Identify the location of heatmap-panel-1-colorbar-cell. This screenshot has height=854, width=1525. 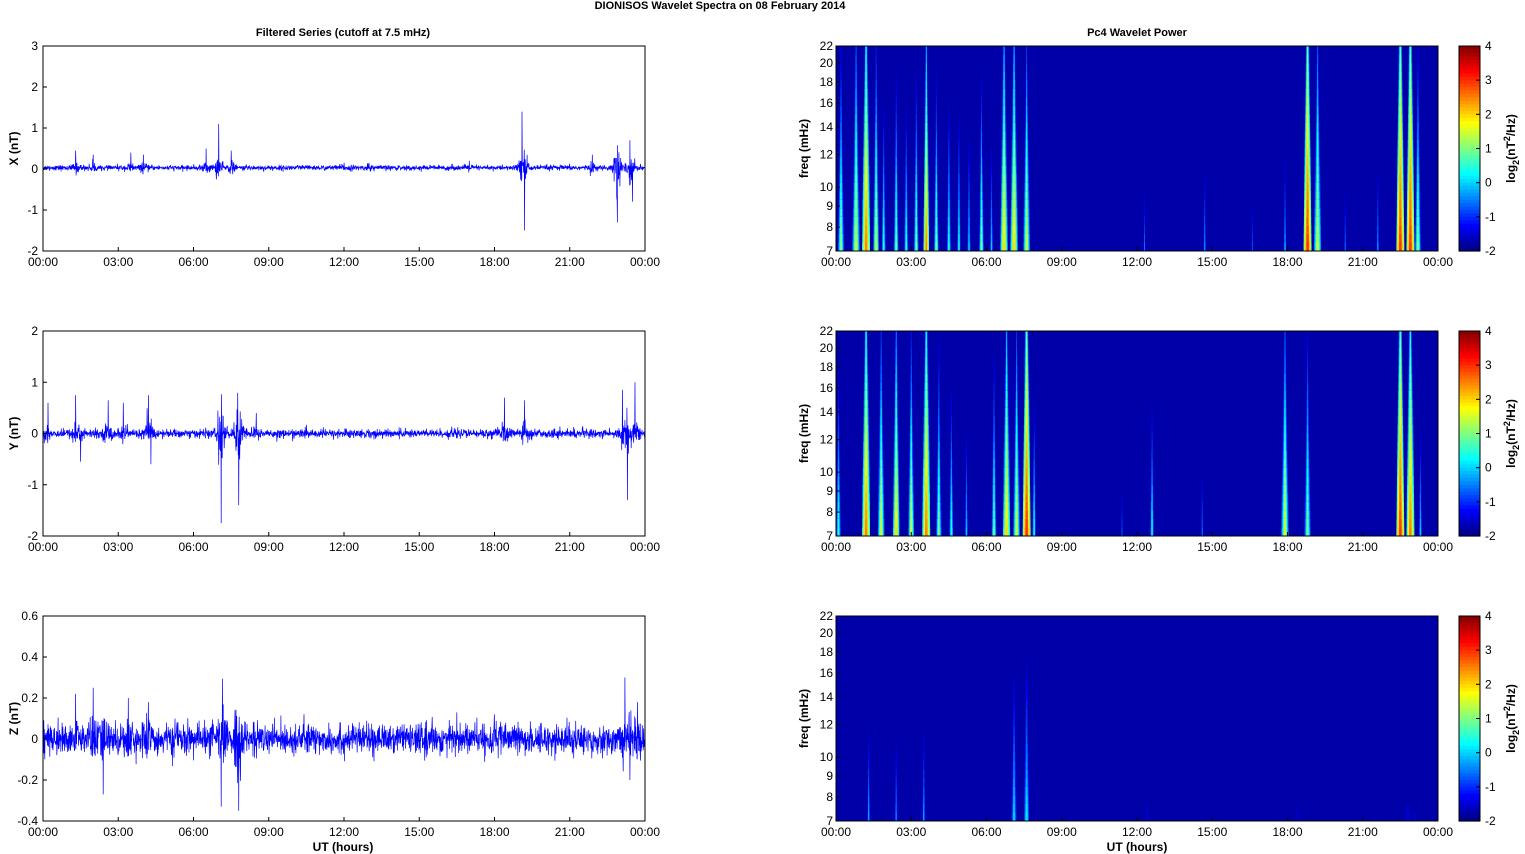
(1469, 164).